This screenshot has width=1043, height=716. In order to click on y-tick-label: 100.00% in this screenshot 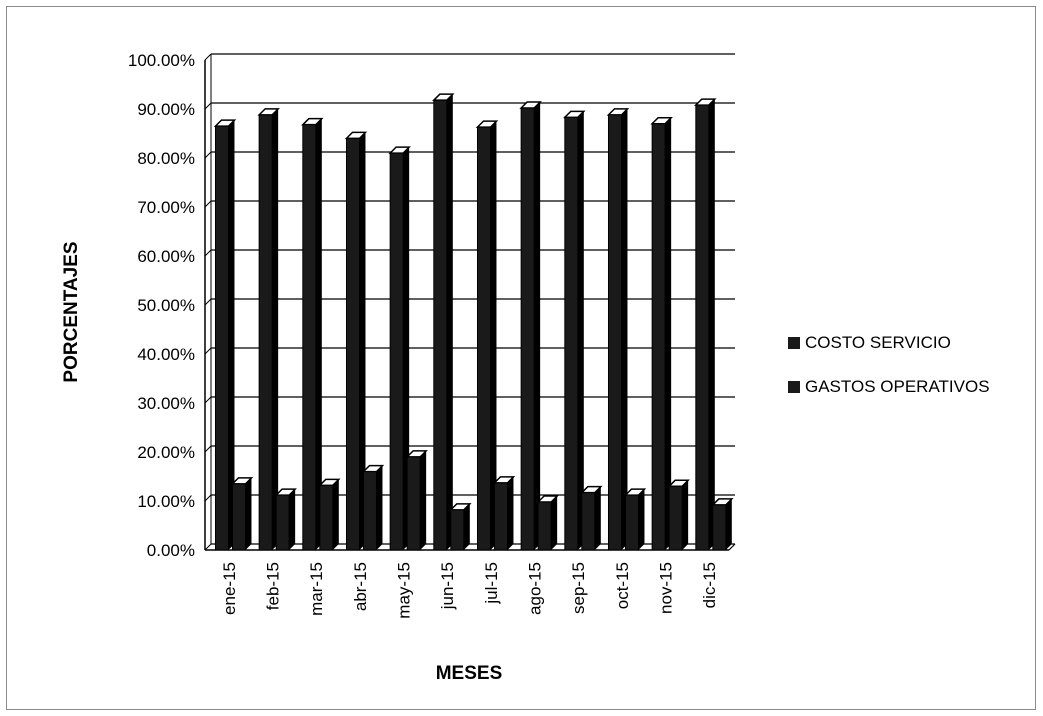, I will do `click(161, 60)`.